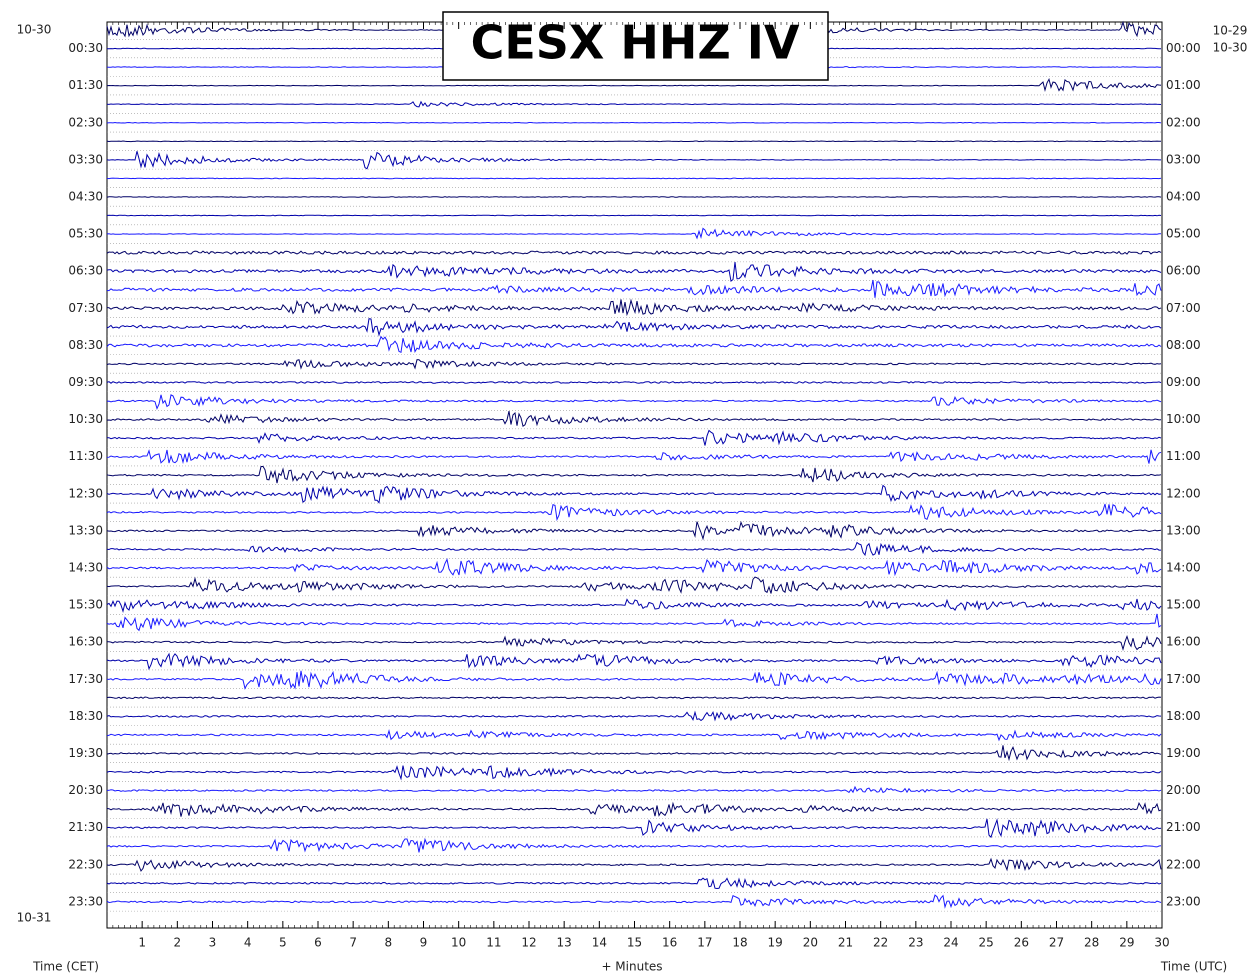  I want to click on title: CESX HHZ IV, so click(635, 43).